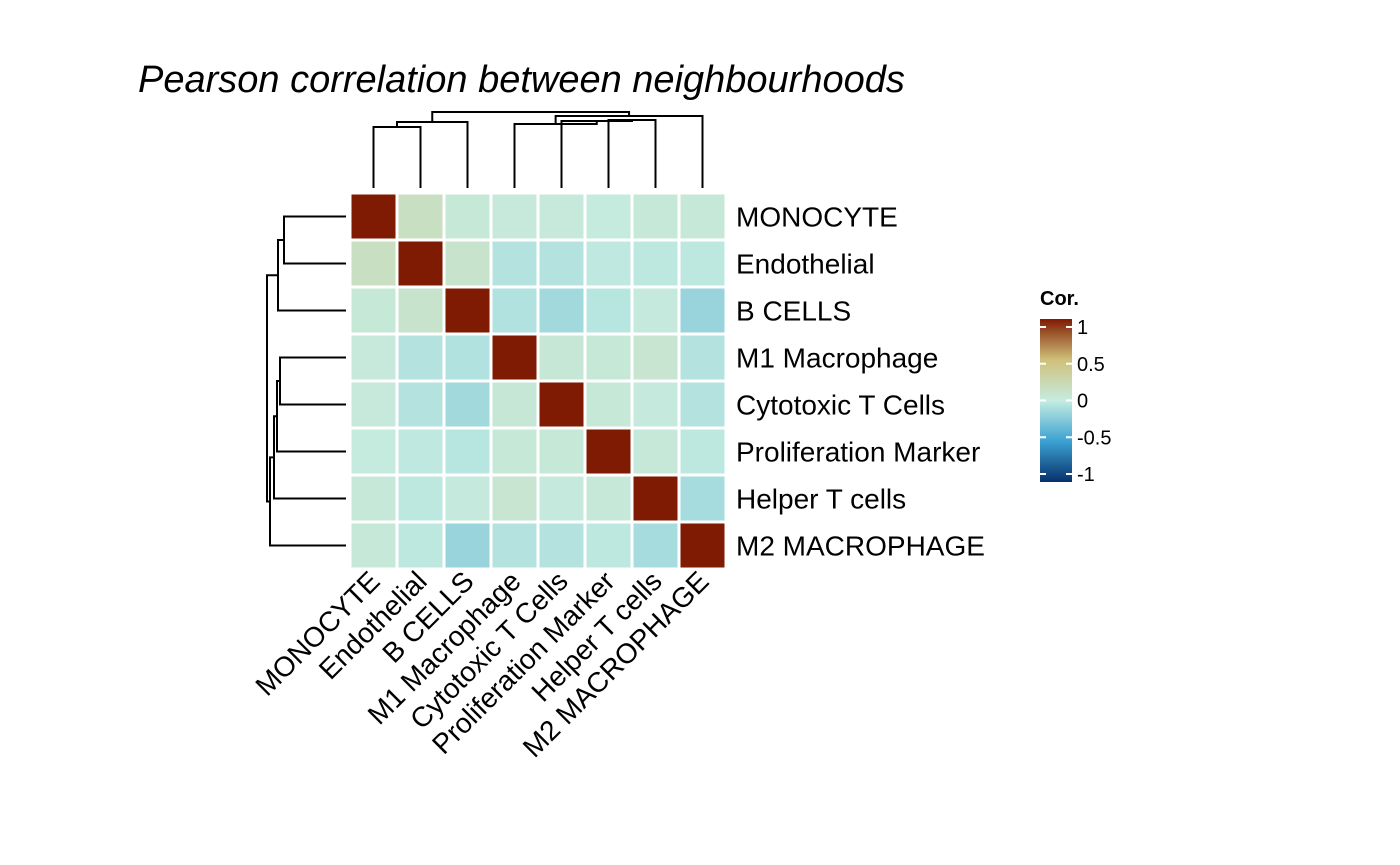 The image size is (1400, 865). Describe the element at coordinates (1094, 438) in the screenshot. I see `legend-tick-label: -0.5` at that location.